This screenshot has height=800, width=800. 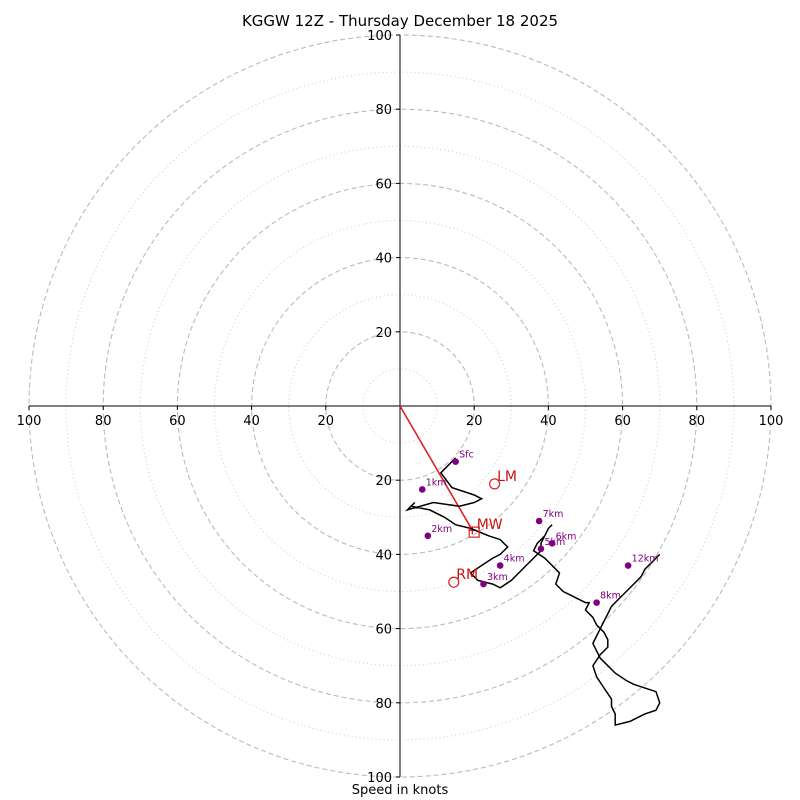 I want to click on mean-wind-line, so click(x=436, y=468).